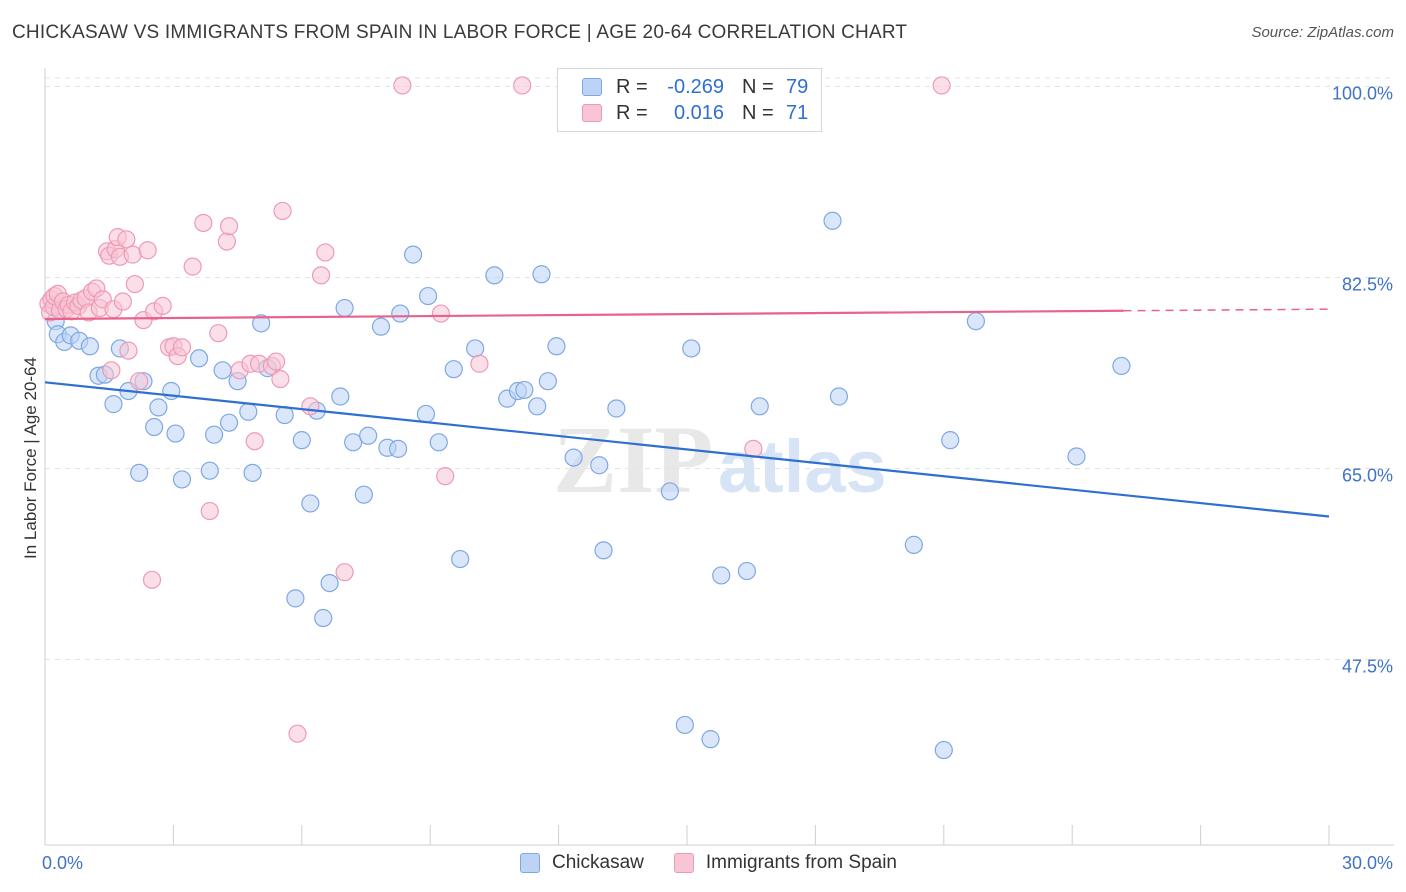  I want to click on y-axis-label: In Labor Force | Age 20-64, so click(30, 458).